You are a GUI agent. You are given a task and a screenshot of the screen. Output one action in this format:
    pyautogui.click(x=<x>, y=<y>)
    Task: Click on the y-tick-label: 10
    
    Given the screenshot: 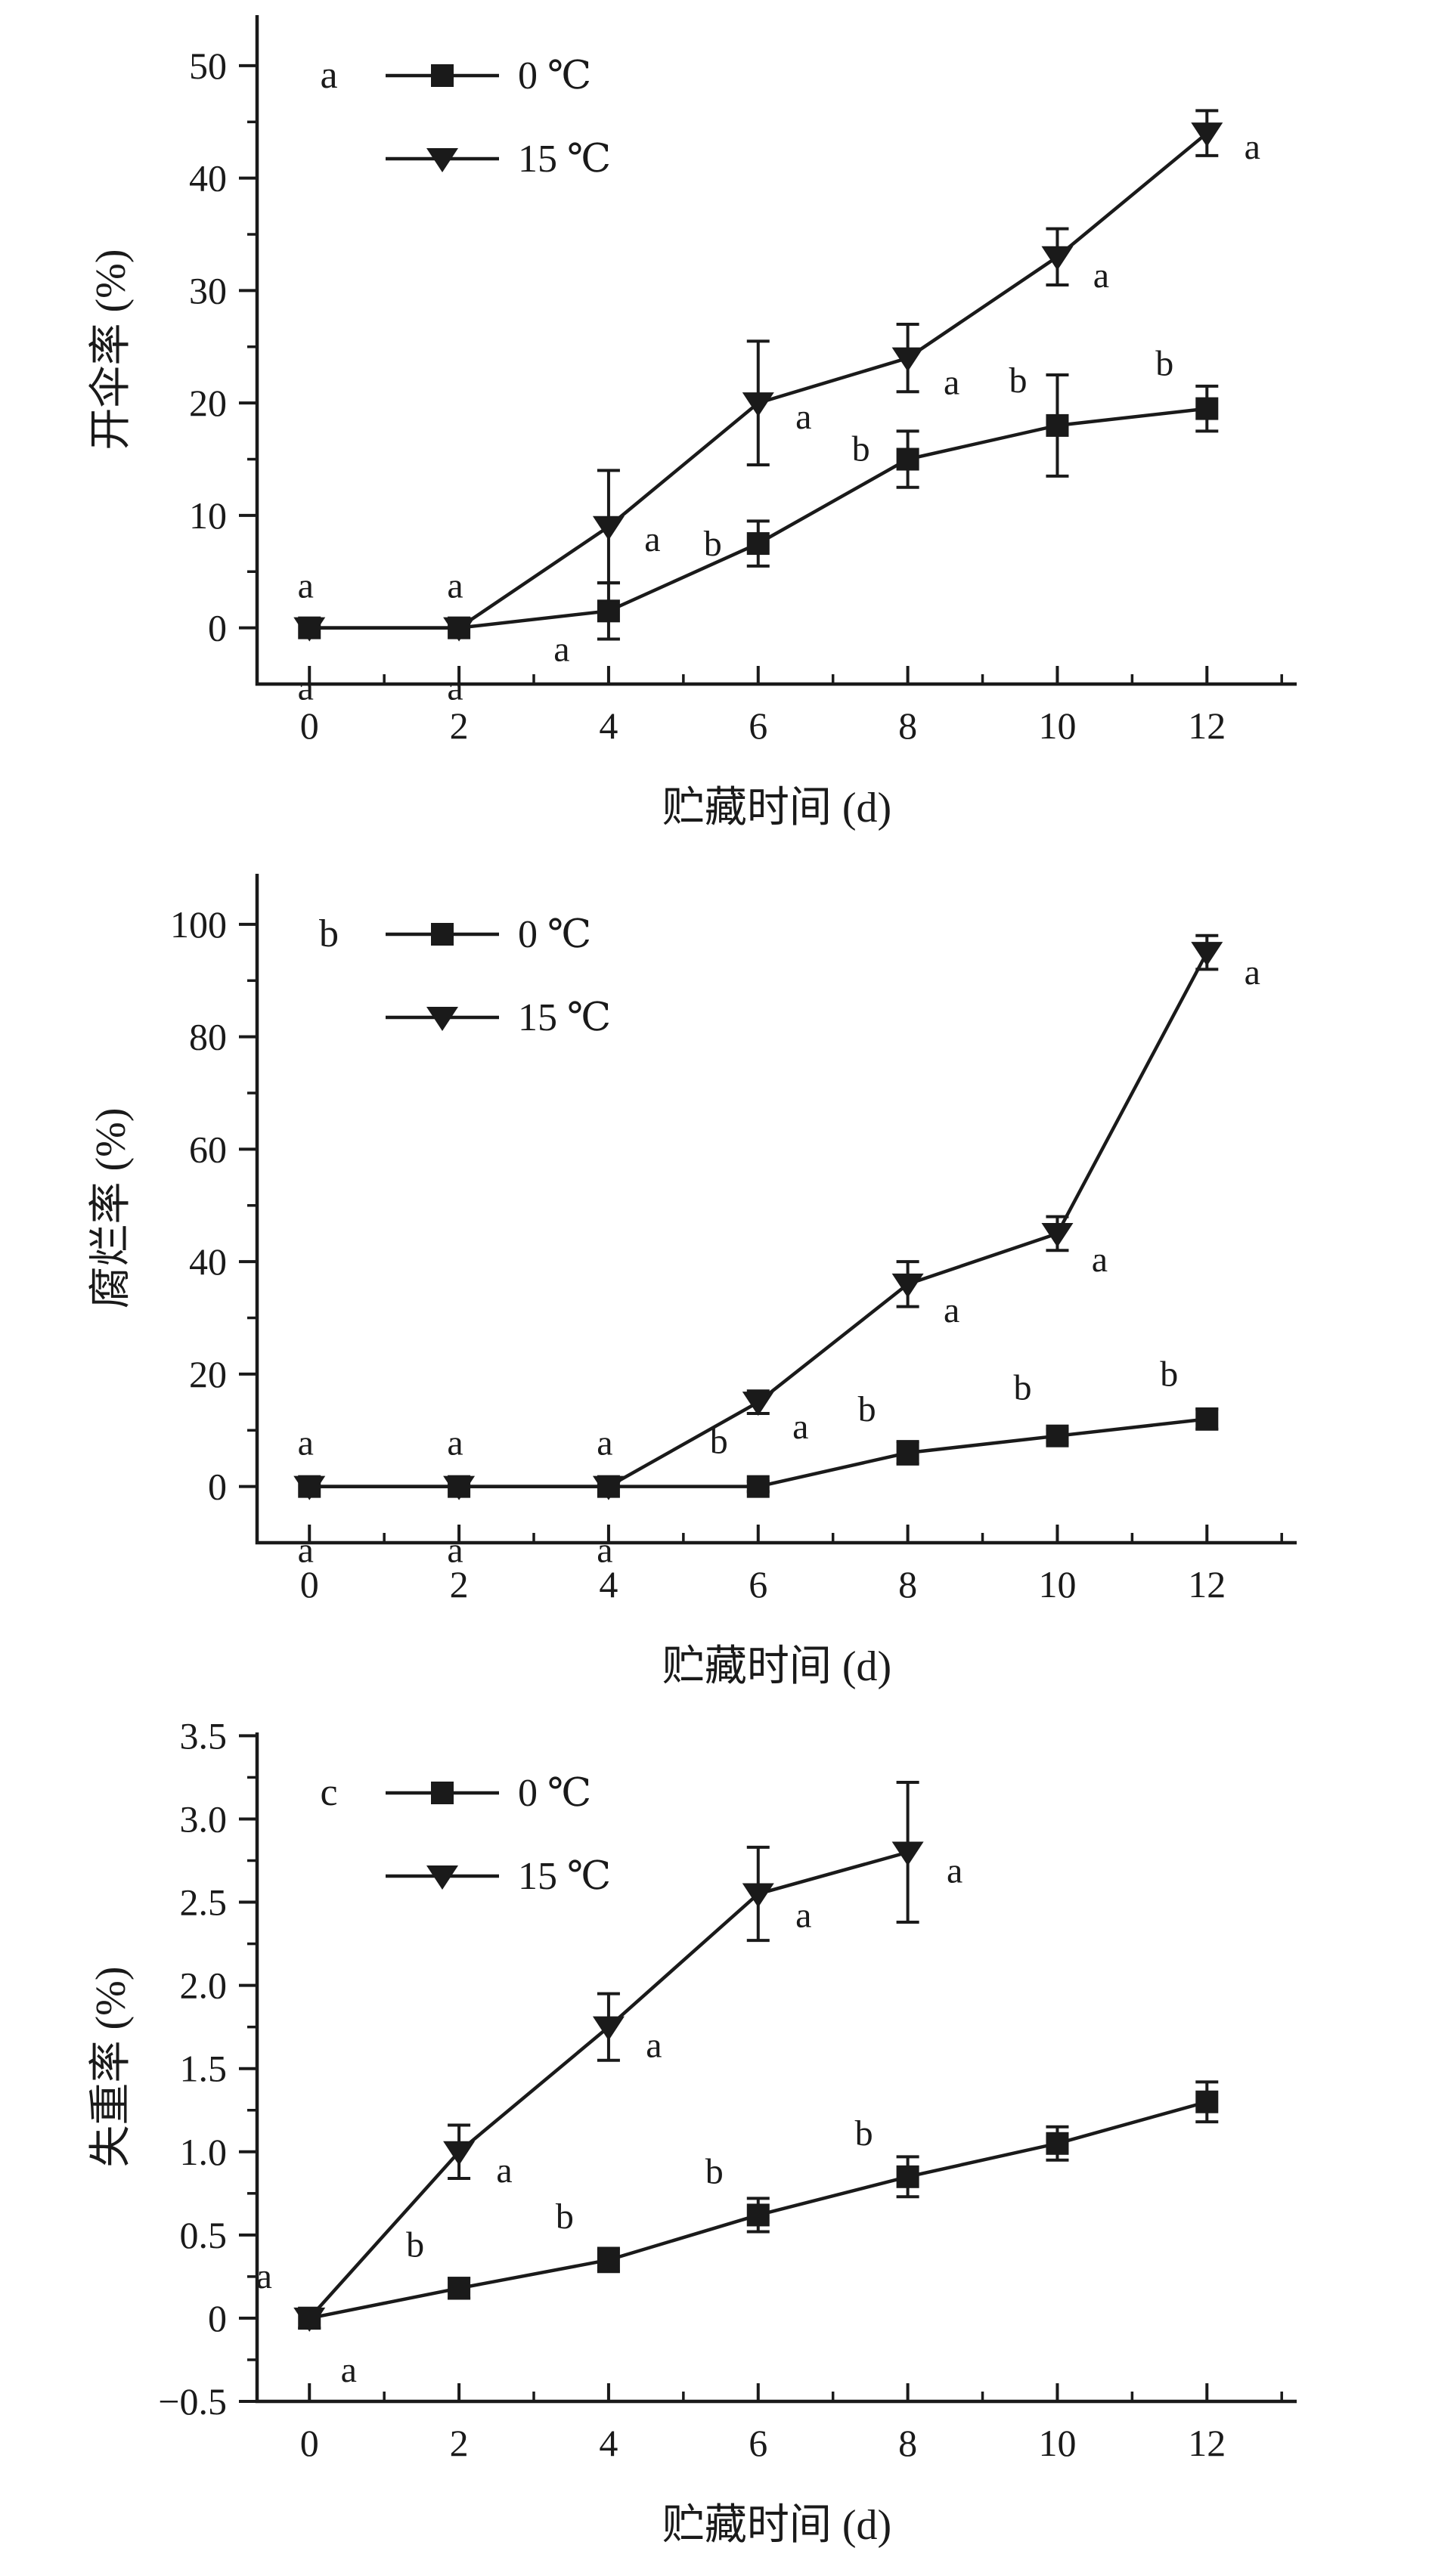 What is the action you would take?
    pyautogui.click(x=208, y=515)
    